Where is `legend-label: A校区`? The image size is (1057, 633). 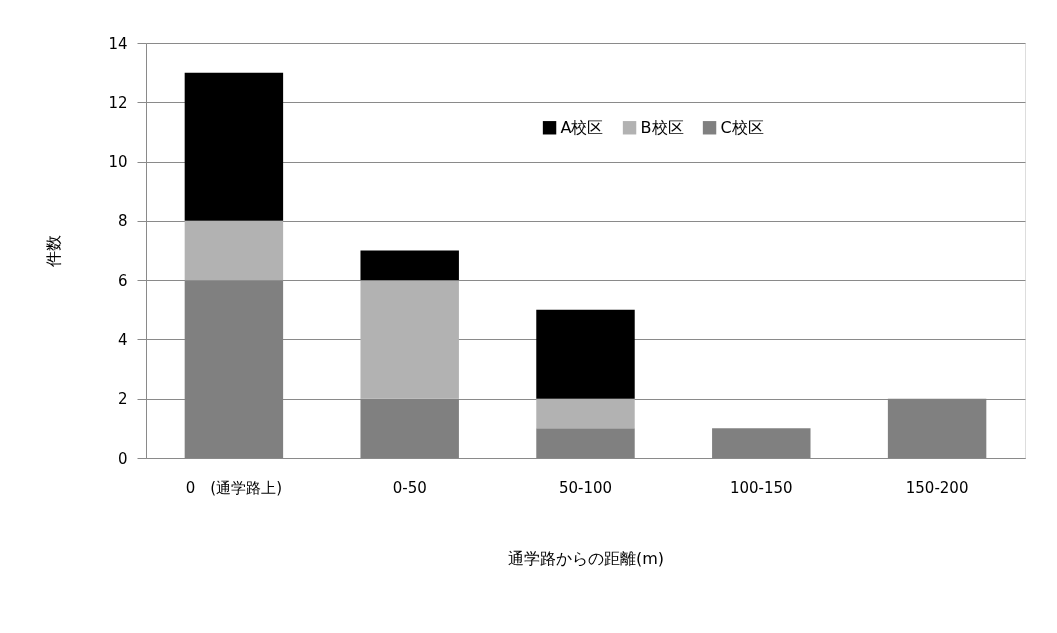
legend-label: A校区 is located at coordinates (582, 127).